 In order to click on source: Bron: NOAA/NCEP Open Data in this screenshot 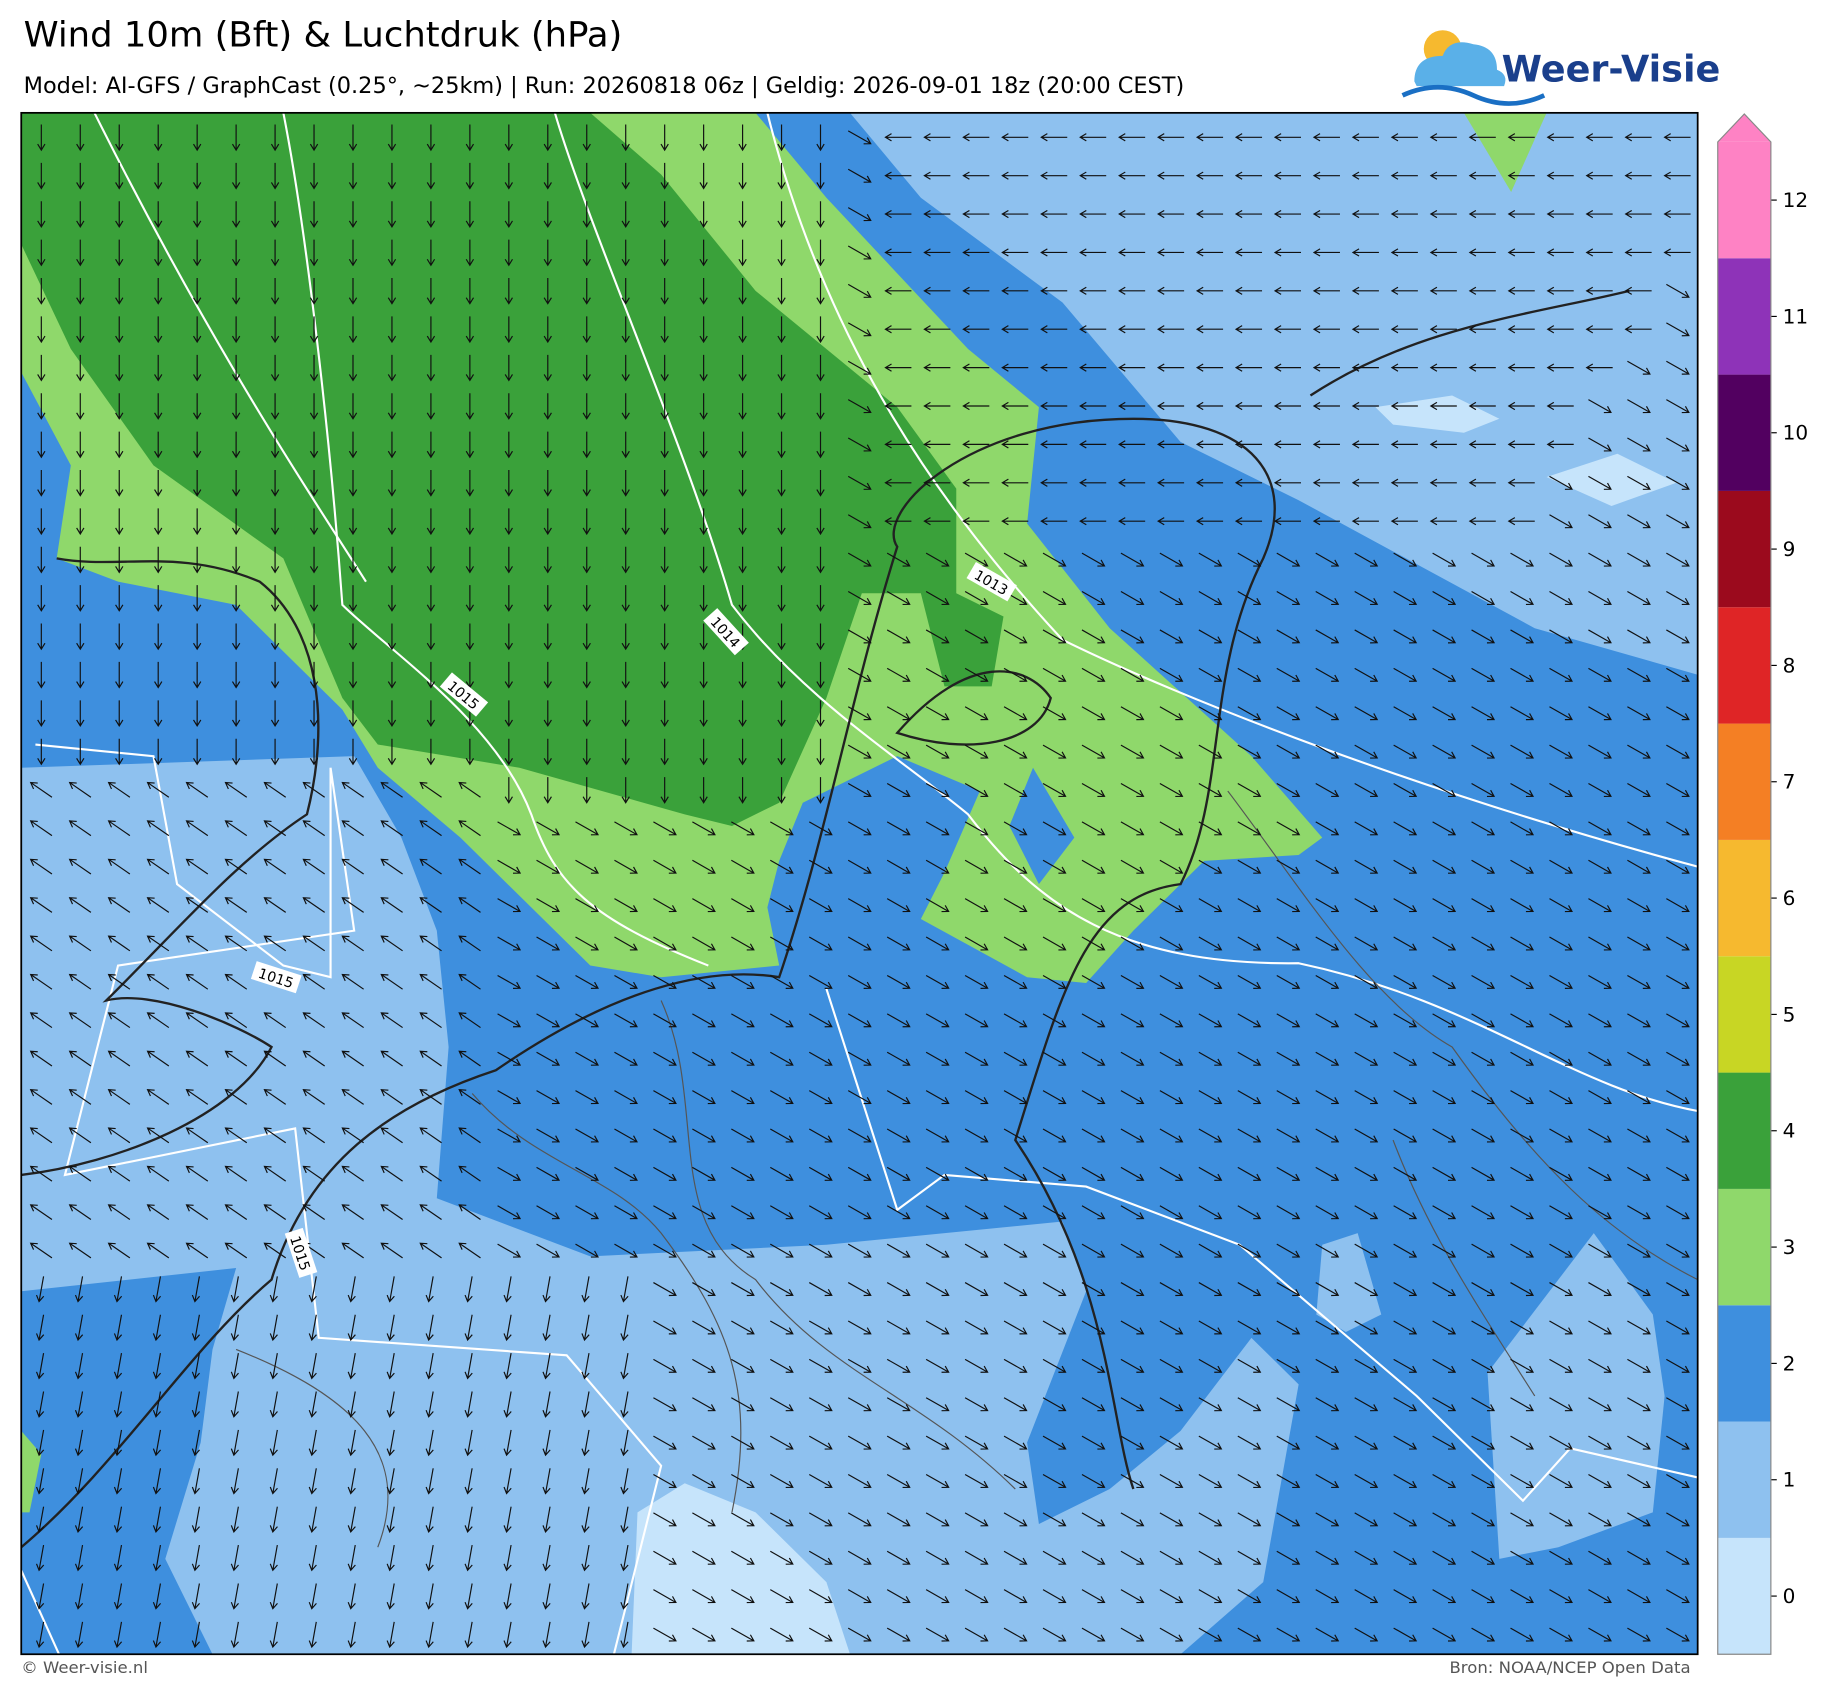, I will do `click(1569, 1667)`.